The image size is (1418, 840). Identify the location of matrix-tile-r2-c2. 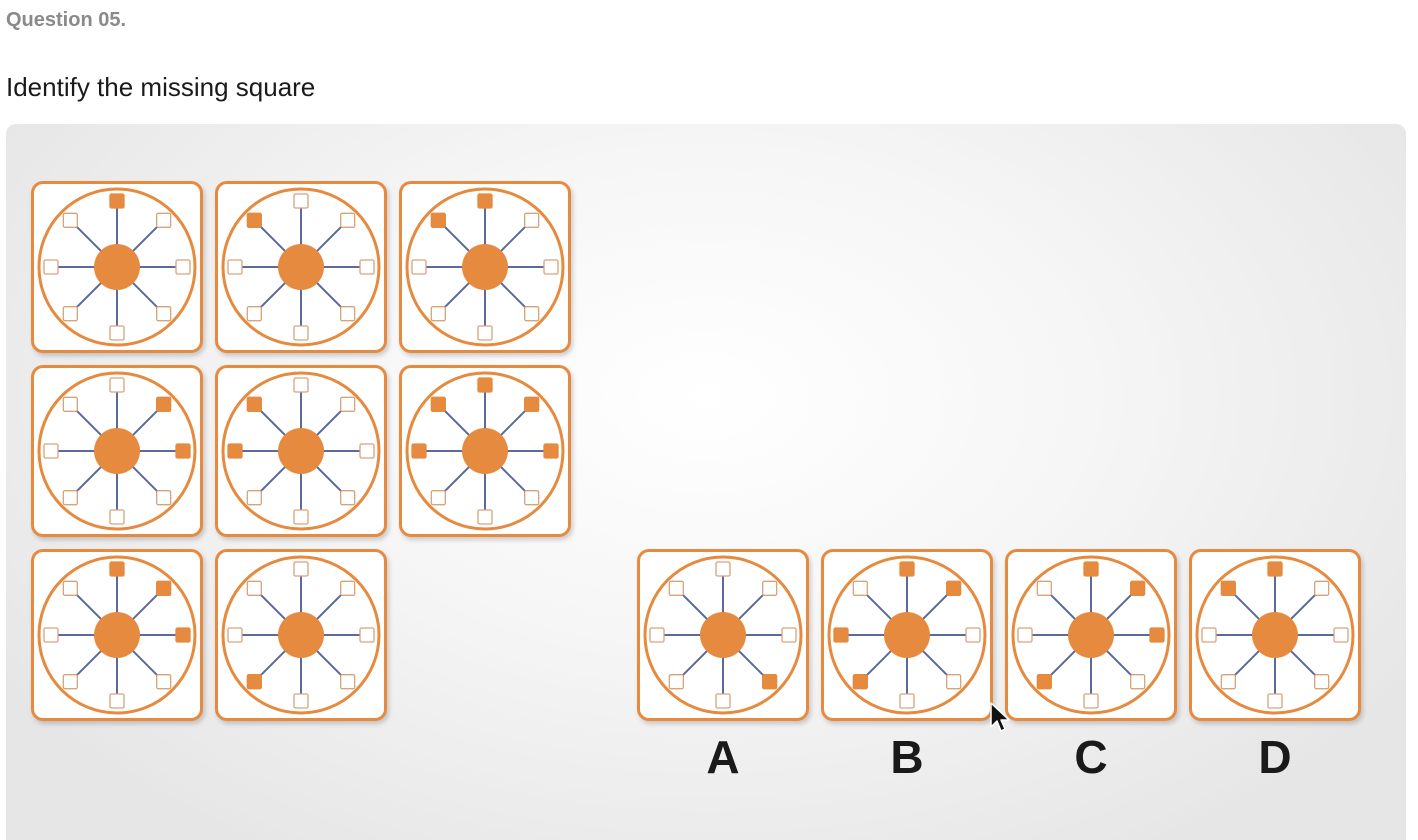
(301, 451).